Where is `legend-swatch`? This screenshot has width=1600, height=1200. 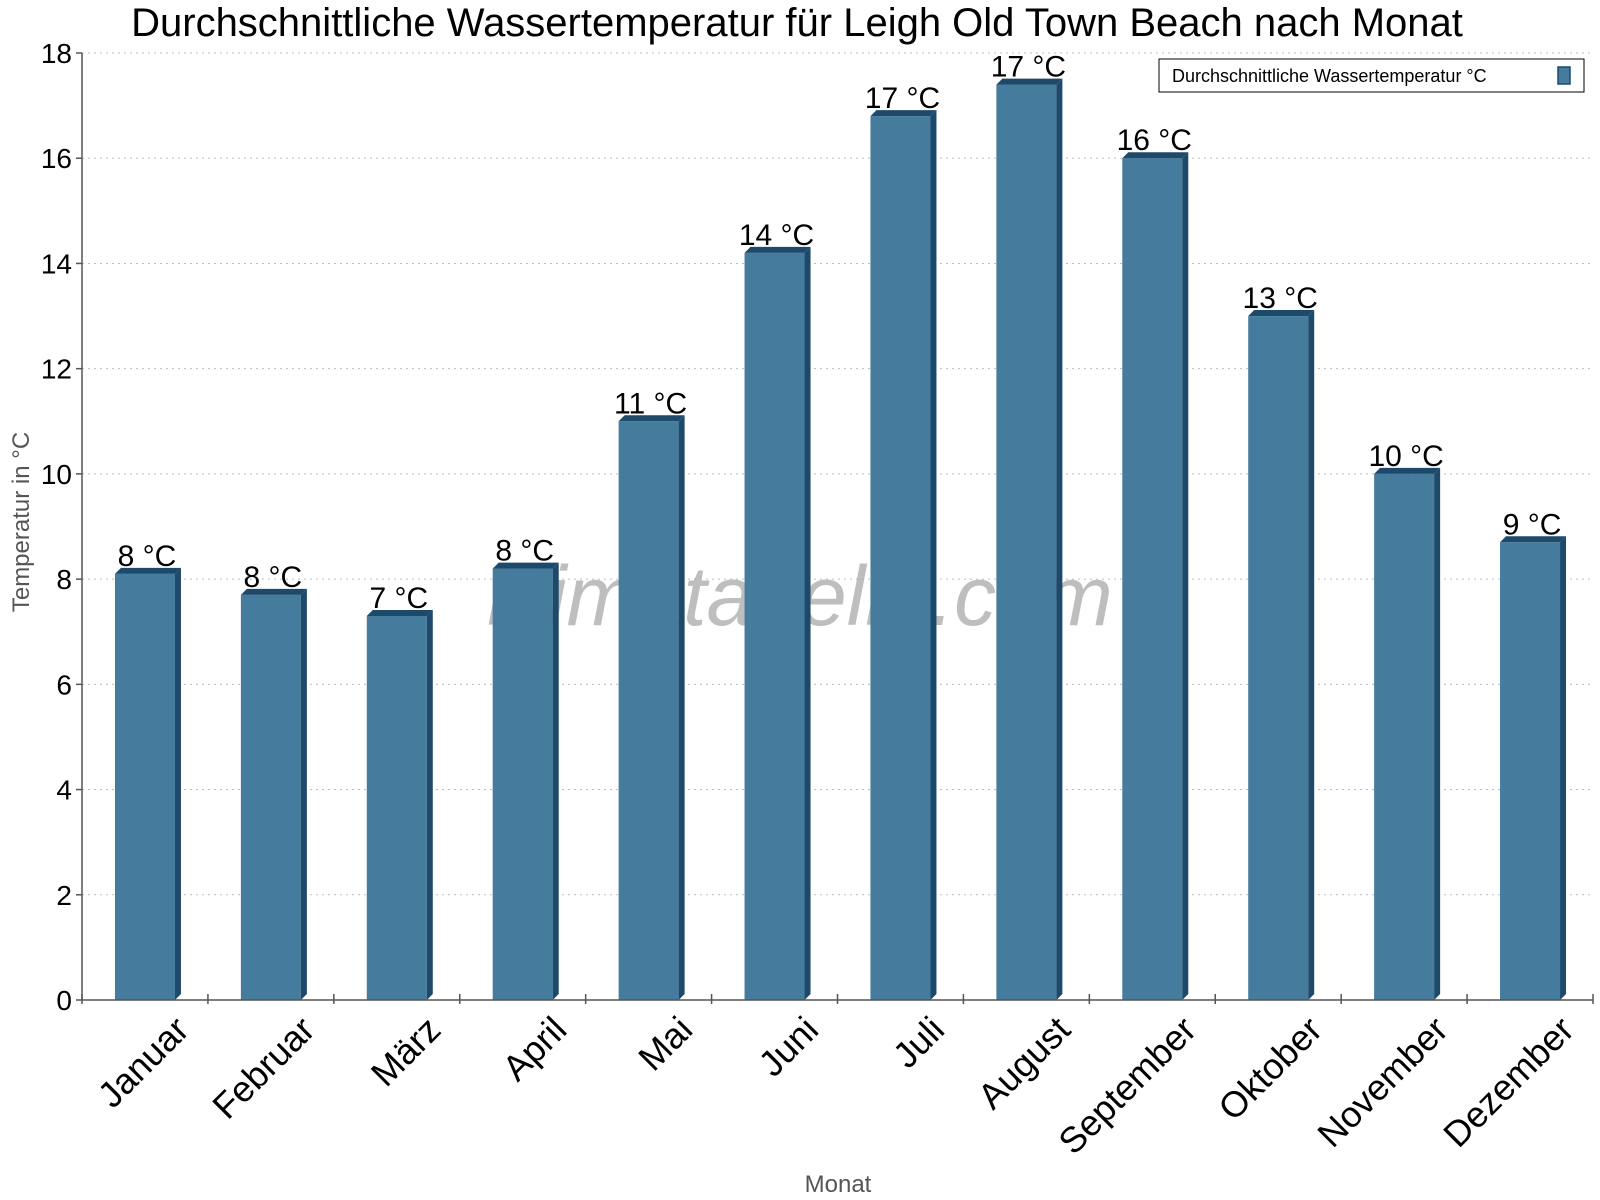 legend-swatch is located at coordinates (1564, 75).